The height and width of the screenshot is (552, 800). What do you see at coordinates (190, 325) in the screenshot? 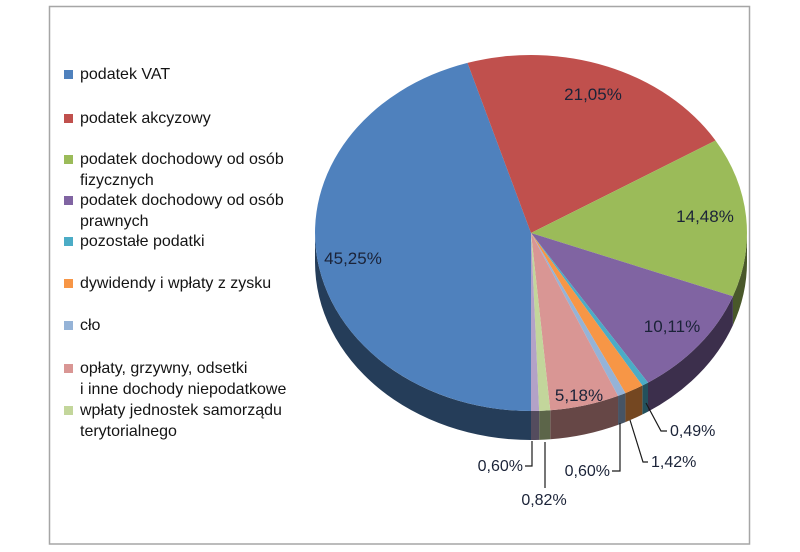
I see `legend-item-6: cło` at bounding box center [190, 325].